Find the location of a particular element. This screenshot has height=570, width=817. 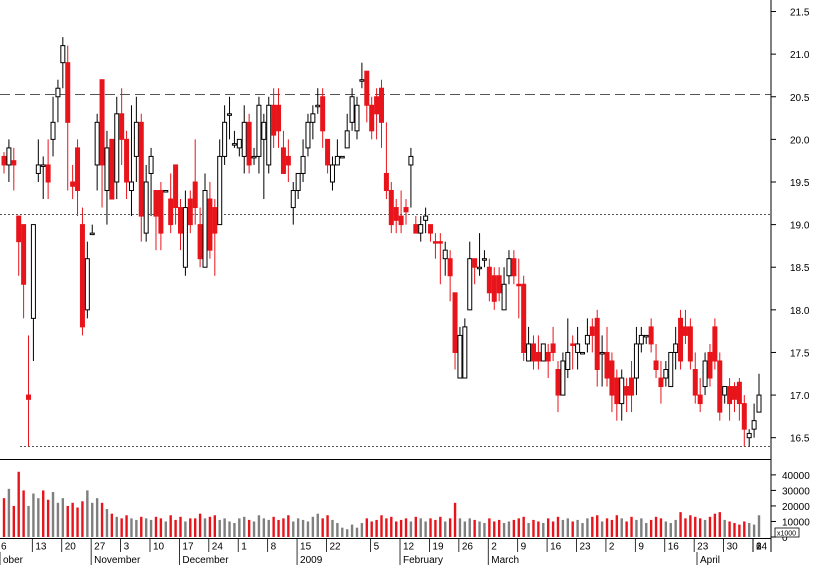

day-label: 3 is located at coordinates (127, 547).